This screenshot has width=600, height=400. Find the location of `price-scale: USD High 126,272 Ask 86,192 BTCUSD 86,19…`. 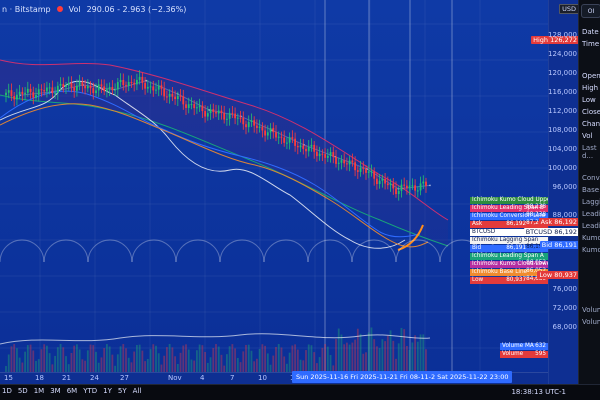

price-scale: USD High 126,272 Ask 86,192 BTCUSD 86,19… is located at coordinates (551, 192).